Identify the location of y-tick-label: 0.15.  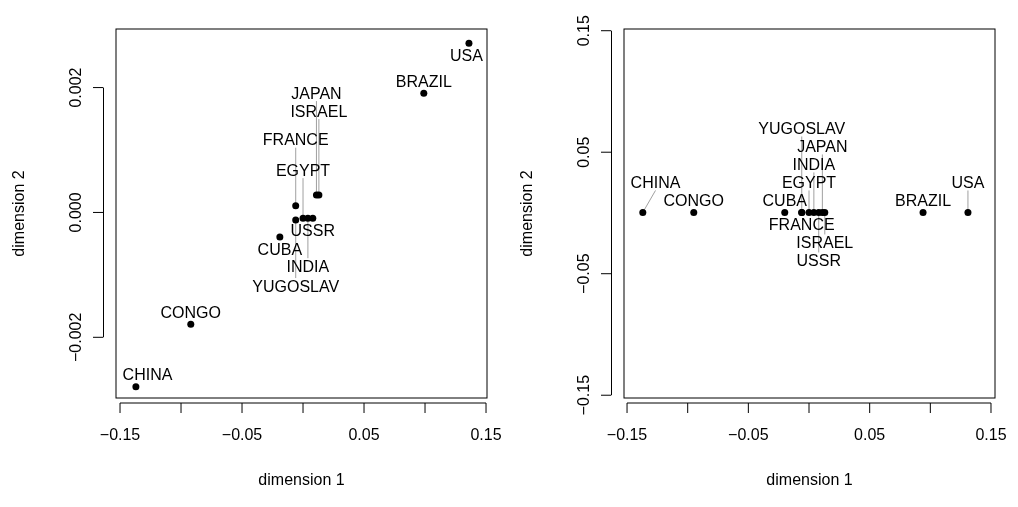
(583, 31).